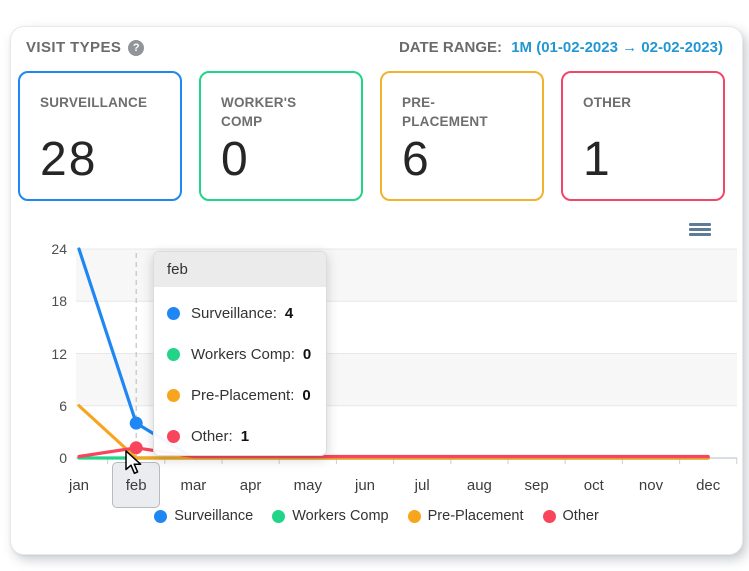  Describe the element at coordinates (643, 136) in the screenshot. I see `summary-card: OTHER 1` at that location.